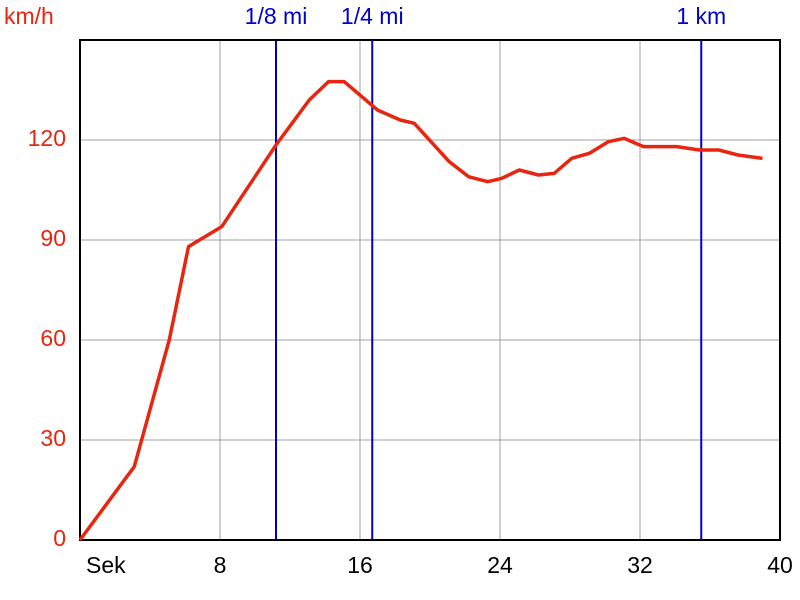 This screenshot has height=600, width=800. Describe the element at coordinates (220, 565) in the screenshot. I see `x-tick-label: 8` at that location.